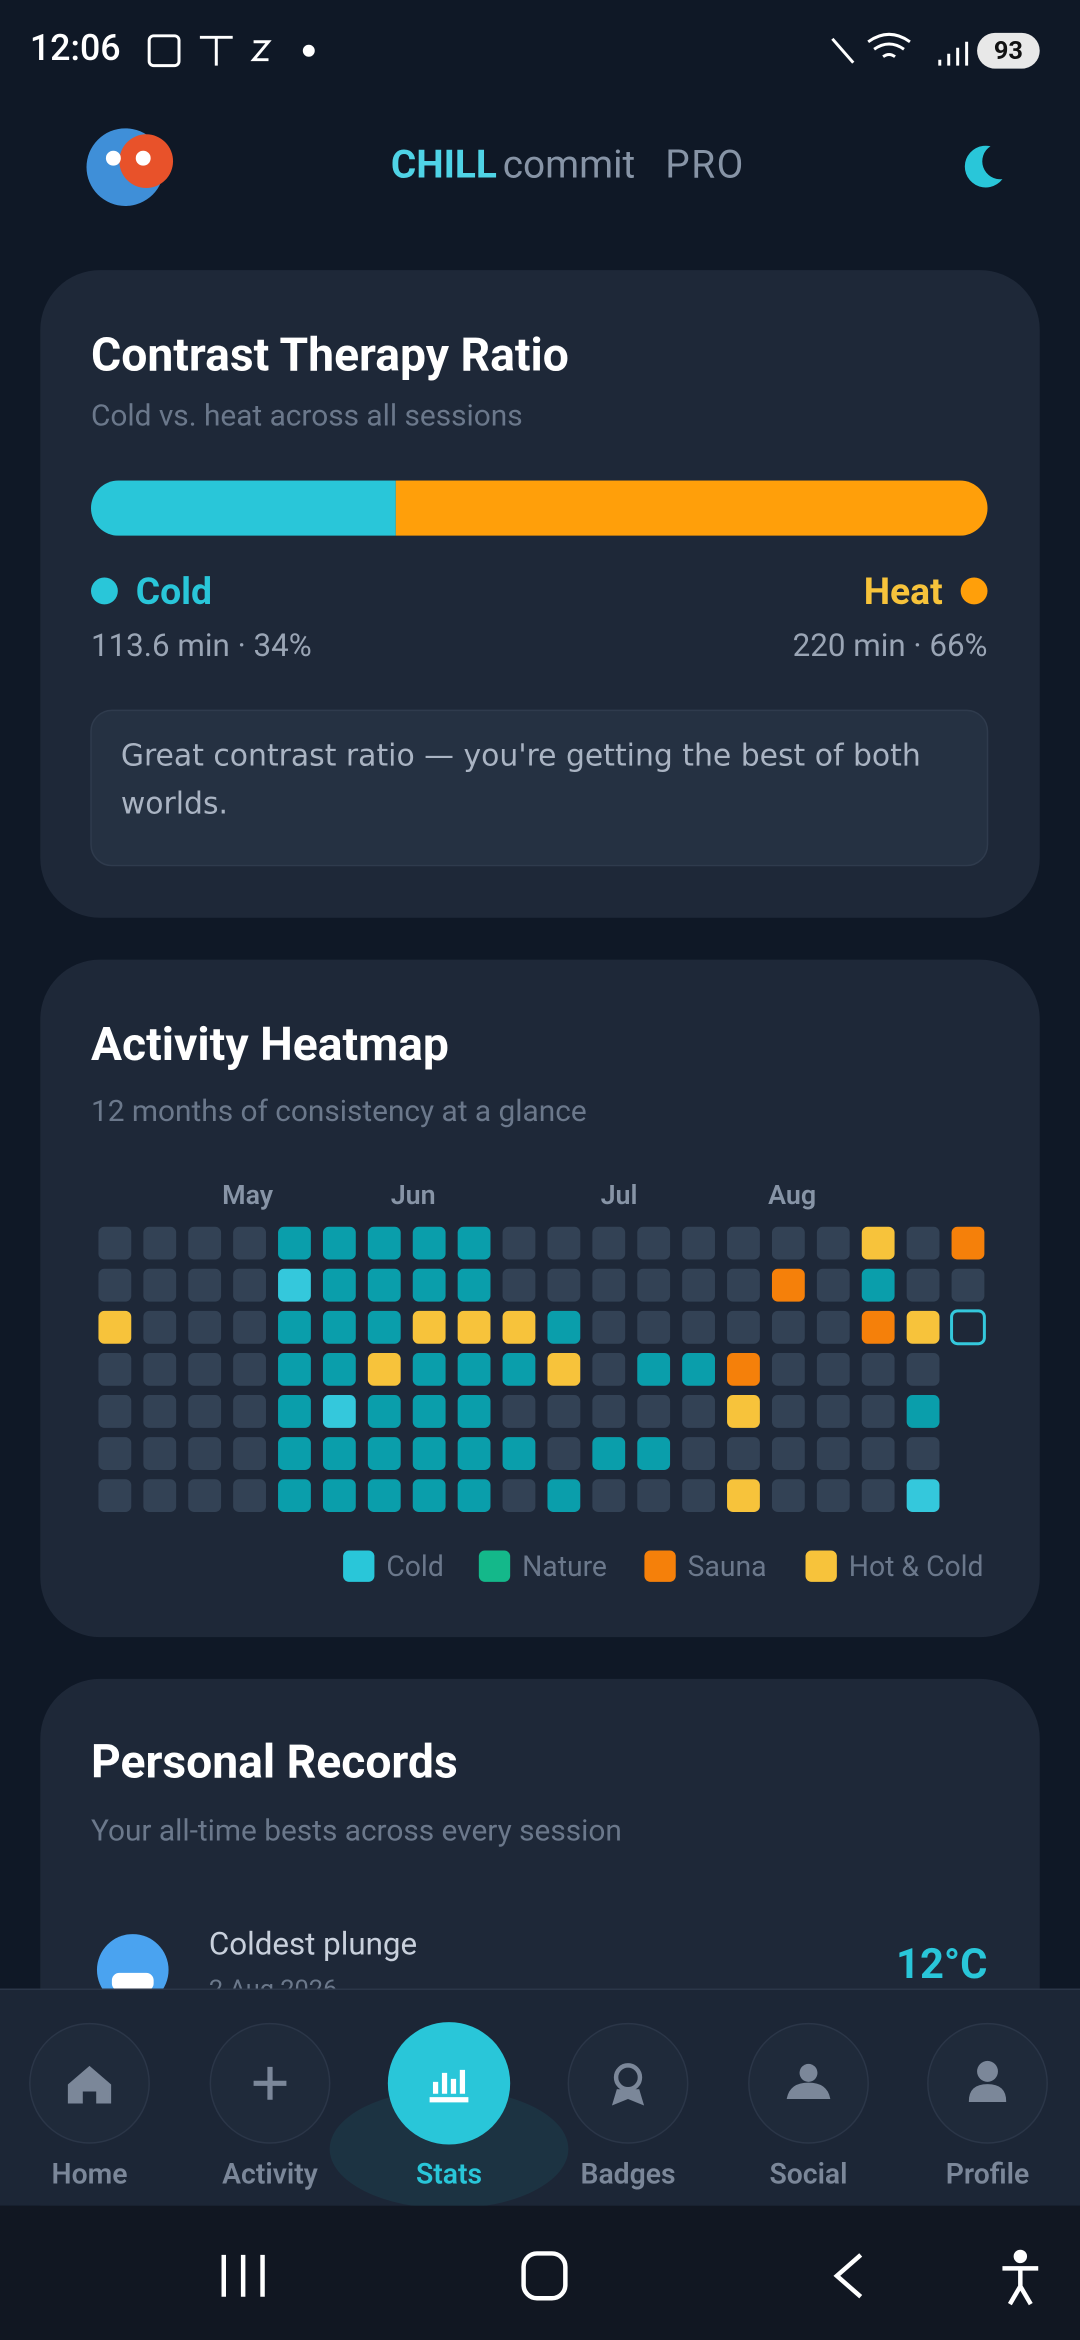  Describe the element at coordinates (90, 2173) in the screenshot. I see `nav-label: Home` at that location.